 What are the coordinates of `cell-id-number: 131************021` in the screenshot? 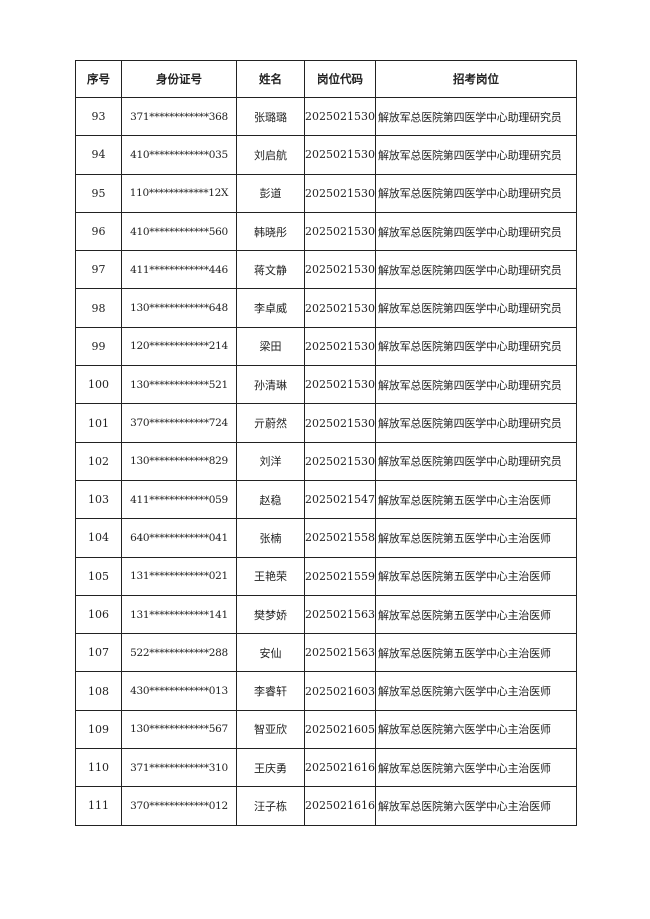 It's located at (179, 576).